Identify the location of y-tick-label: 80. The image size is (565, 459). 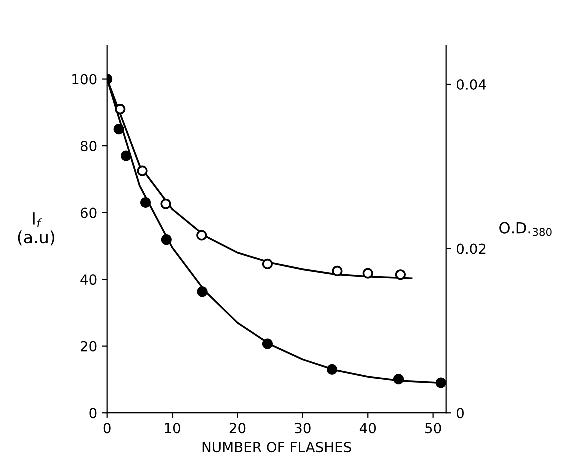
(88, 146).